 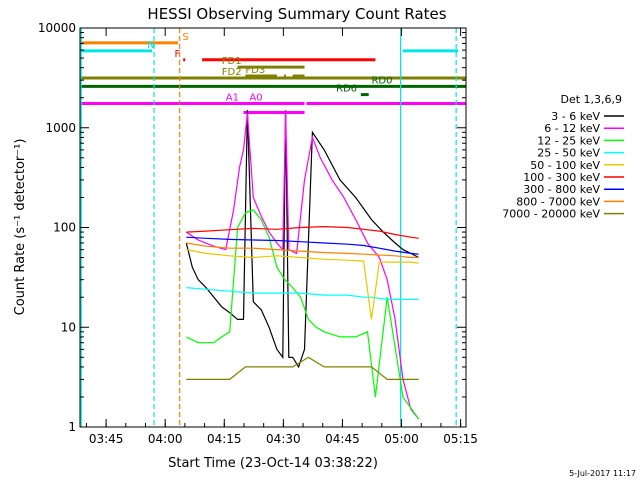 I want to click on flag-label: S, so click(x=185, y=37).